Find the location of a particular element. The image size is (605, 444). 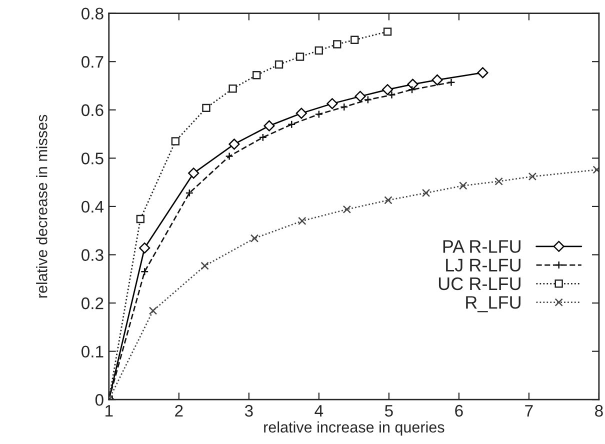

x-tick-label: 6 is located at coordinates (459, 410).